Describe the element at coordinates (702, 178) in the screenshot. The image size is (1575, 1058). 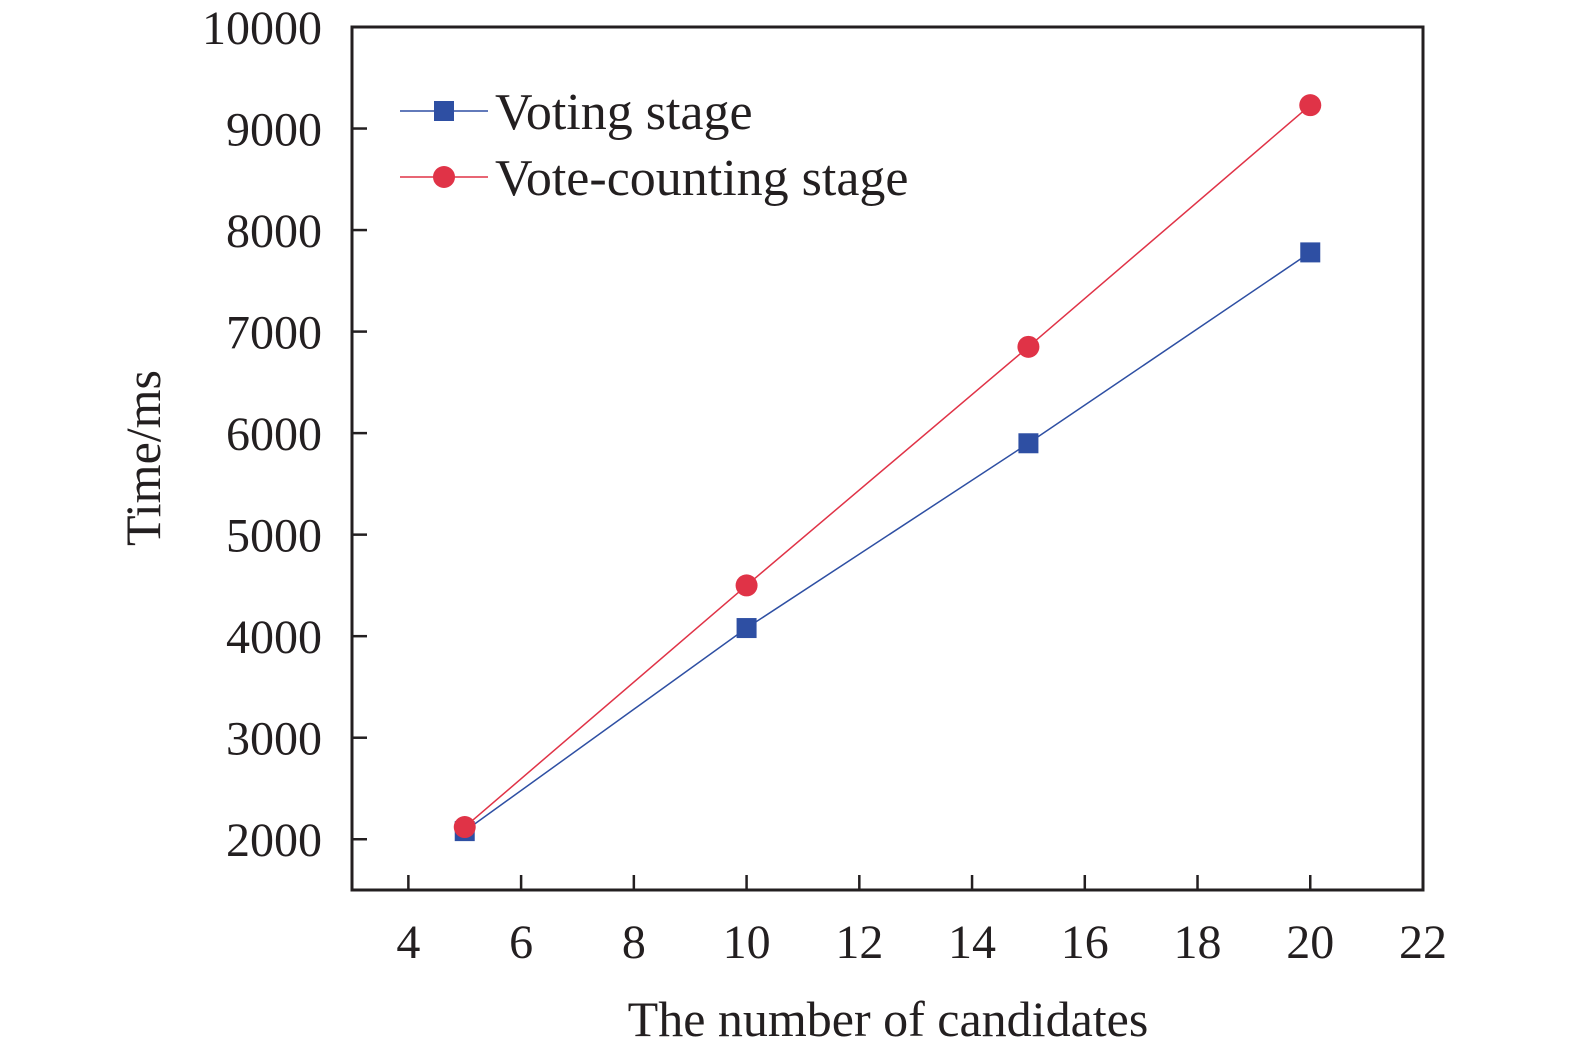
I see `legend-label-vote-counting: Vote-counting stage` at that location.